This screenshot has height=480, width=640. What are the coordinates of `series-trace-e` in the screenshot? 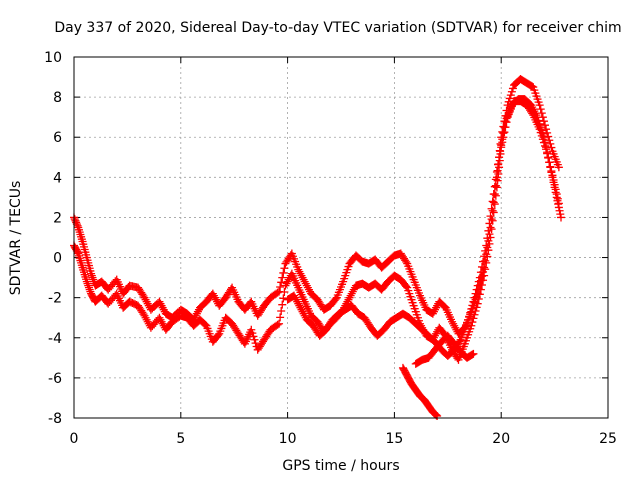 It's located at (444, 349).